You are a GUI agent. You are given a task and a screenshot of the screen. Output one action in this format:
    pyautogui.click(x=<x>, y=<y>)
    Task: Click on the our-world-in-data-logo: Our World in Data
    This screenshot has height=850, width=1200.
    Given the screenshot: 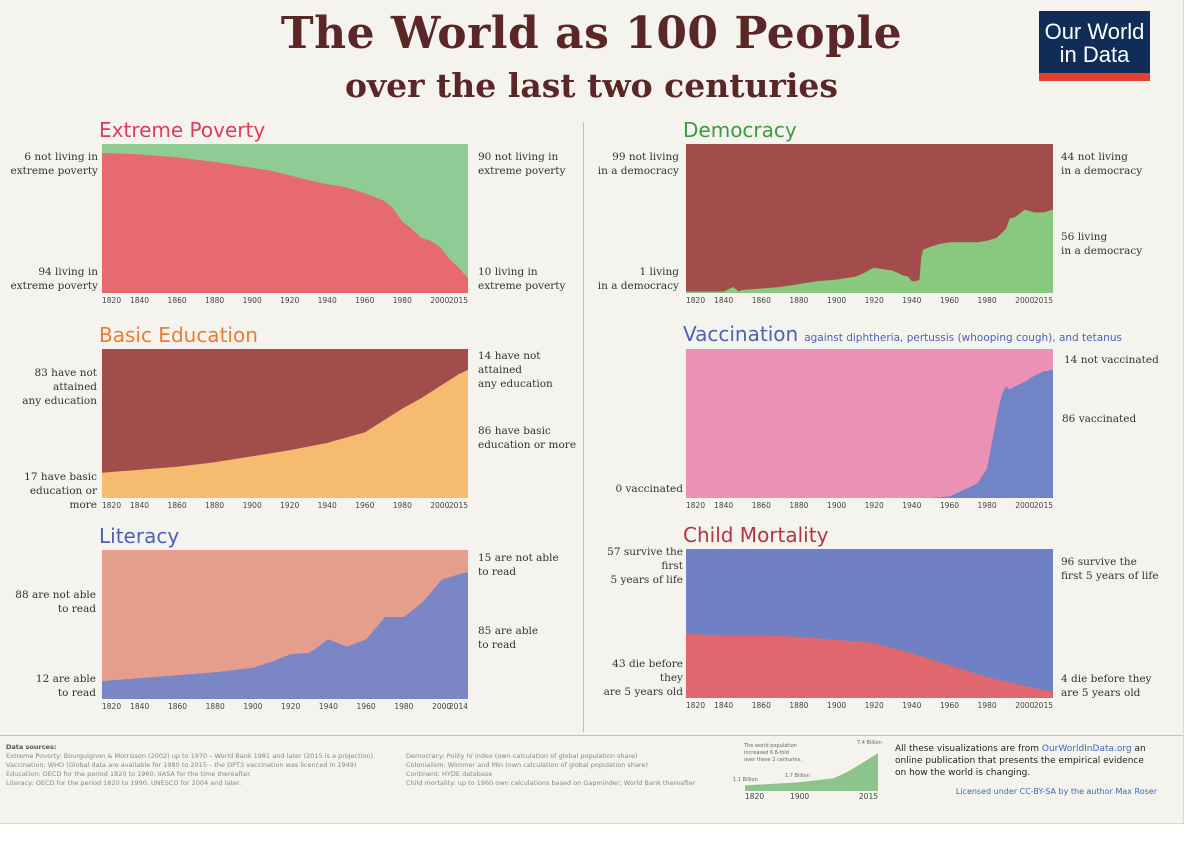 What is the action you would take?
    pyautogui.click(x=1094, y=46)
    